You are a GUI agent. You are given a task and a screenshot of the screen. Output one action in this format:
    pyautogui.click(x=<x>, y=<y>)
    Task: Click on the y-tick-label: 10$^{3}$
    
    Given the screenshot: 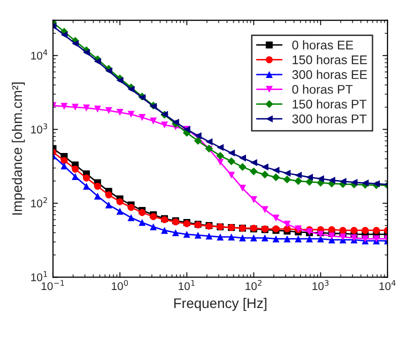 What is the action you would take?
    pyautogui.click(x=39, y=128)
    